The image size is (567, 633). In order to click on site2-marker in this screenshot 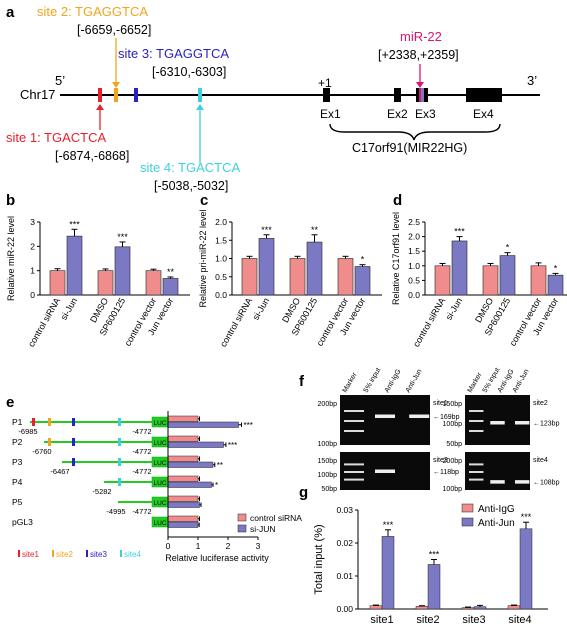, I will do `click(116, 95)`.